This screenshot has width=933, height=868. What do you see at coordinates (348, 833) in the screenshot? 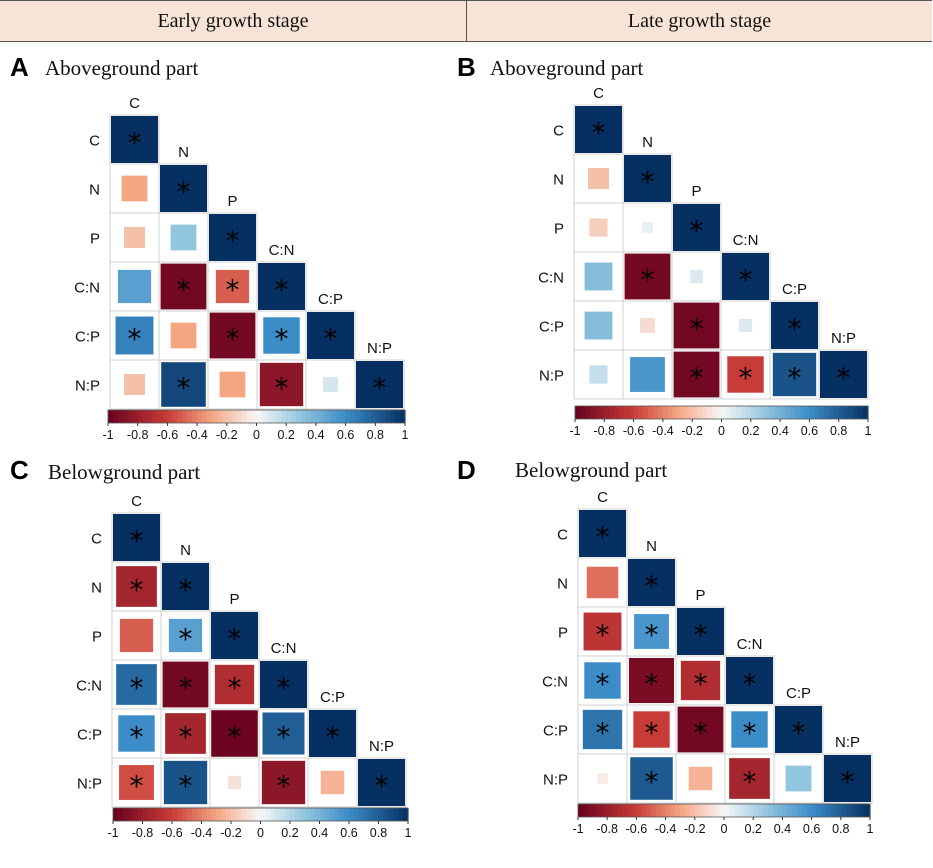
I see `colorbar-tick-label: 0.6` at bounding box center [348, 833].